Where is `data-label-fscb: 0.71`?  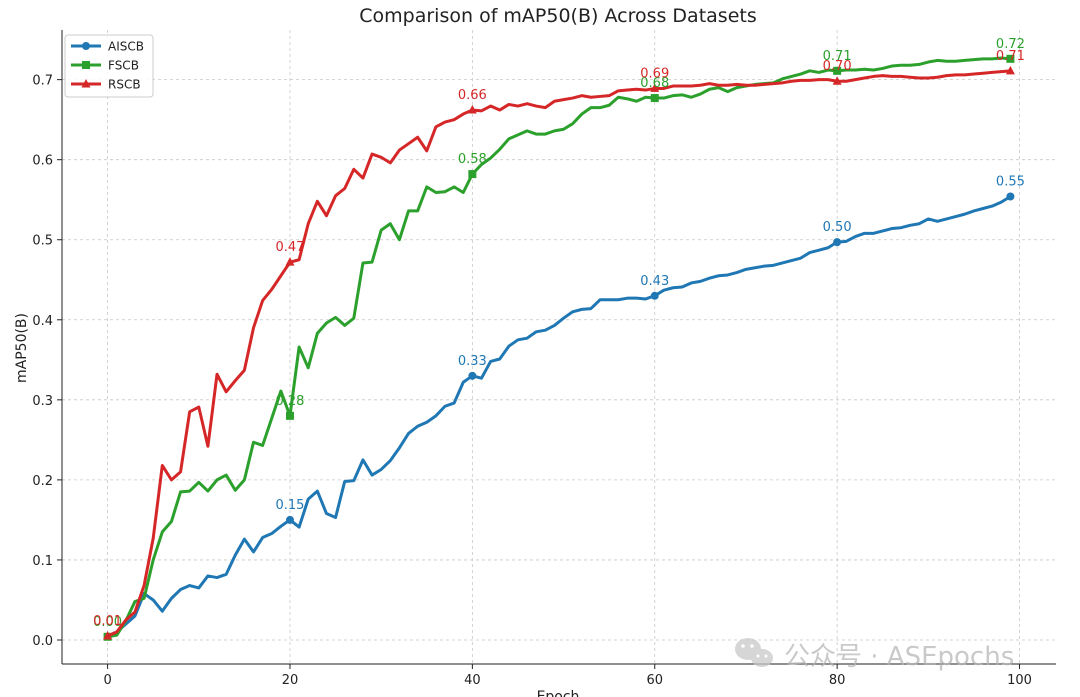 data-label-fscb: 0.71 is located at coordinates (837, 56).